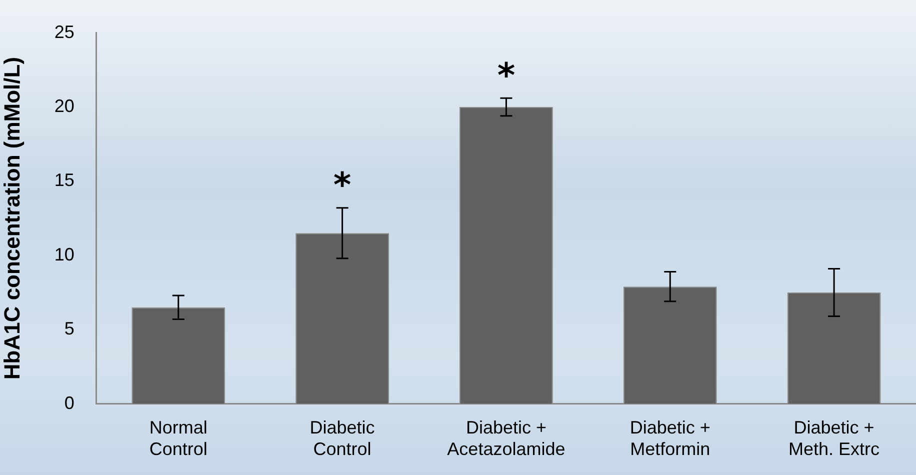 This screenshot has height=475, width=916. Describe the element at coordinates (64, 254) in the screenshot. I see `y-tick-label: 10` at that location.